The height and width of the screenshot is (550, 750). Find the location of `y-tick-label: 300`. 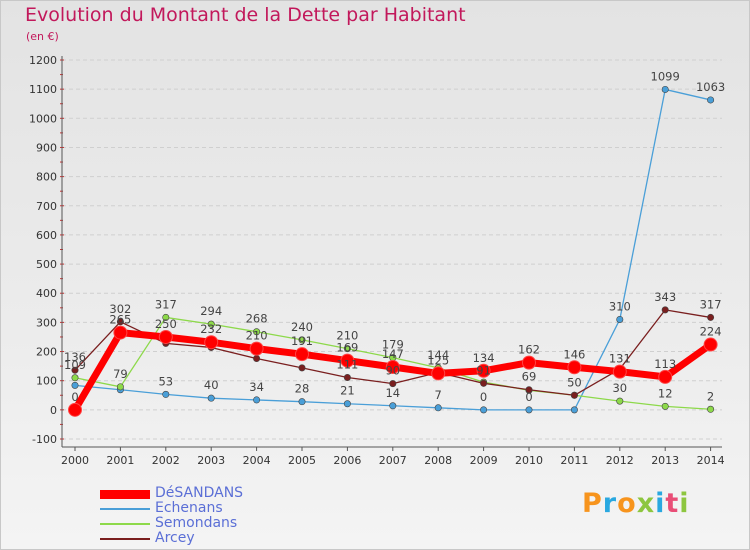

y-tick-label: 300 is located at coordinates (46, 322).